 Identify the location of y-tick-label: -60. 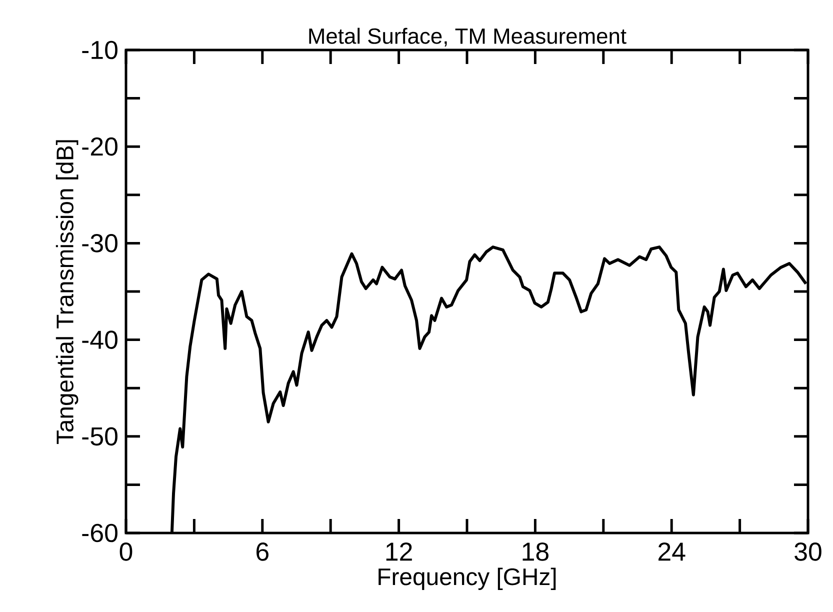
(100, 533).